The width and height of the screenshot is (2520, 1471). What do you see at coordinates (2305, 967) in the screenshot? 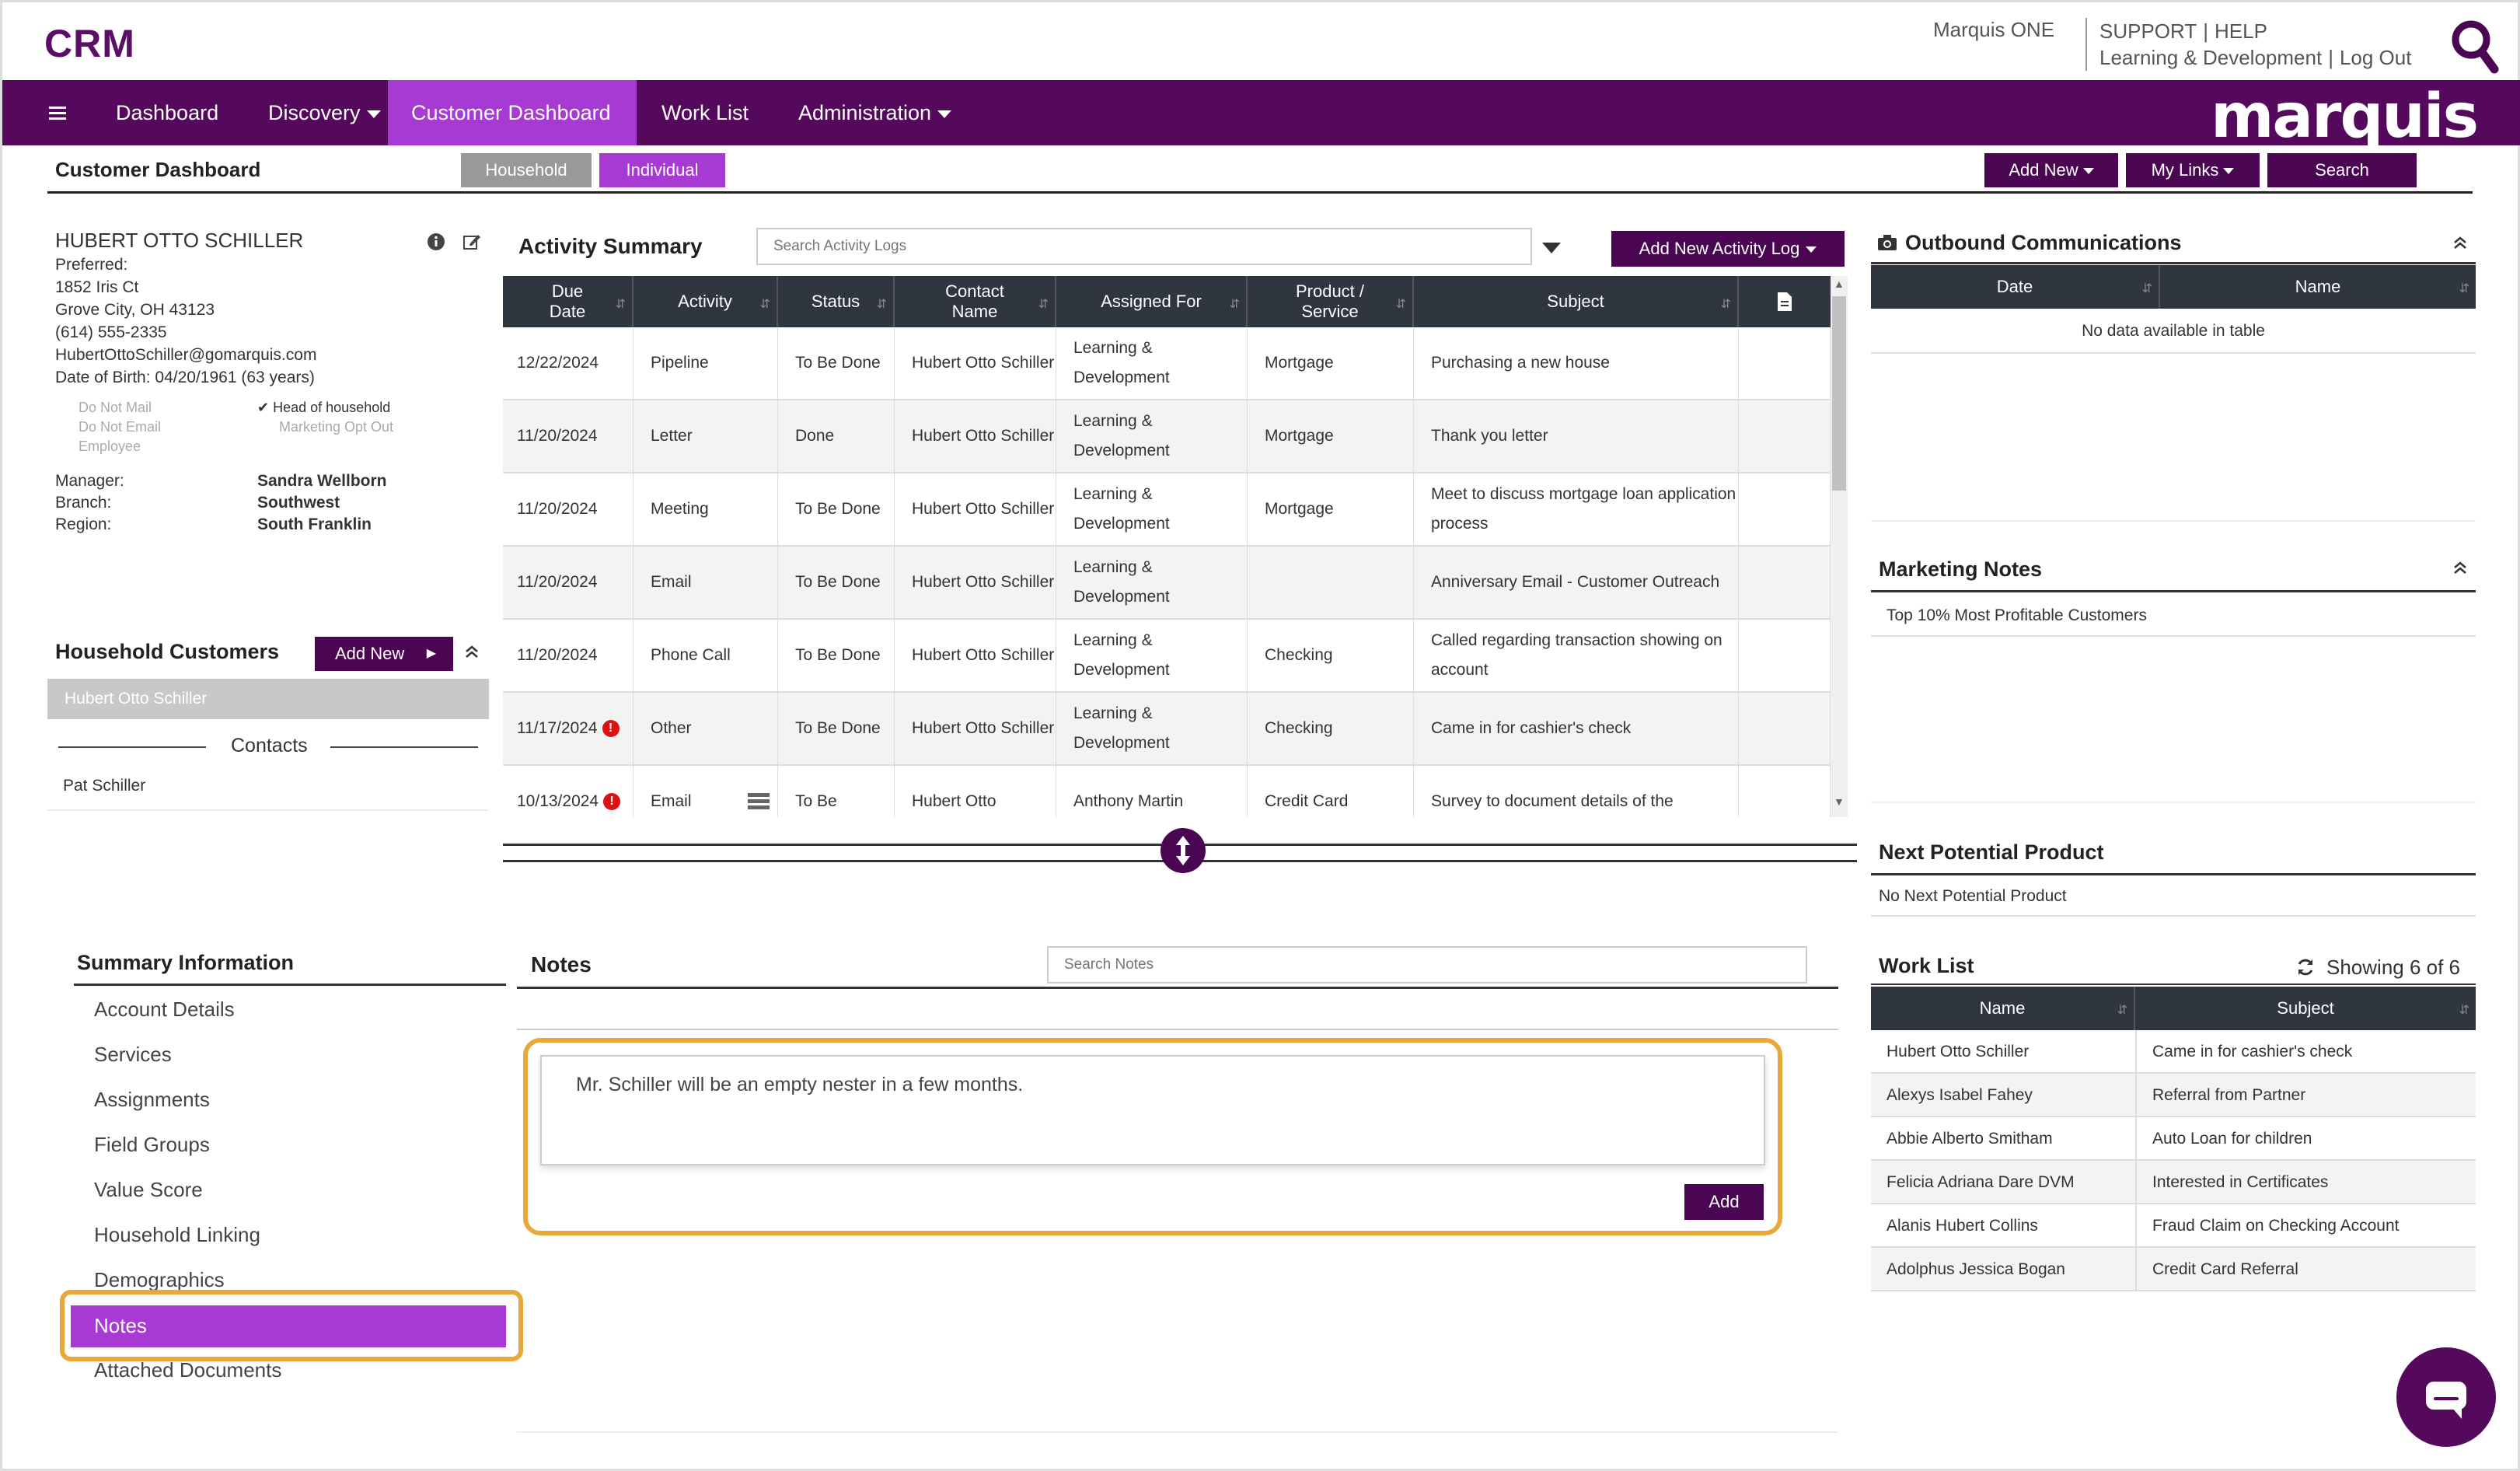
I see `refresh-icon` at bounding box center [2305, 967].